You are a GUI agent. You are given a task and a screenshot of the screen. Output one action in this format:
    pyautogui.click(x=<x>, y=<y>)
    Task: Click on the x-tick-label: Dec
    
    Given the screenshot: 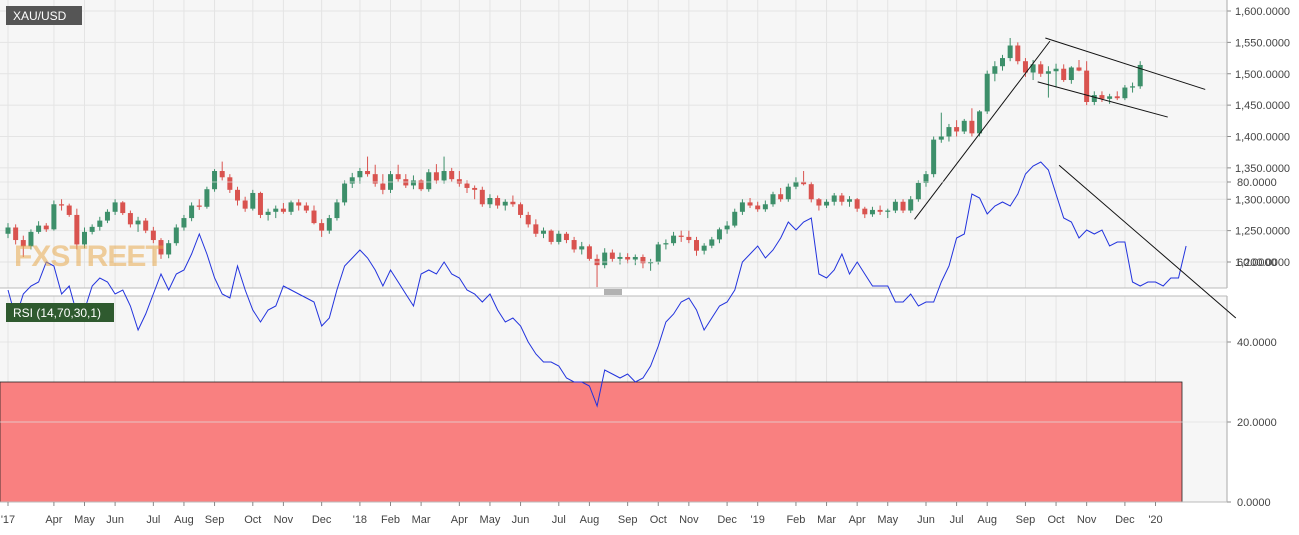 What is the action you would take?
    pyautogui.click(x=1125, y=520)
    